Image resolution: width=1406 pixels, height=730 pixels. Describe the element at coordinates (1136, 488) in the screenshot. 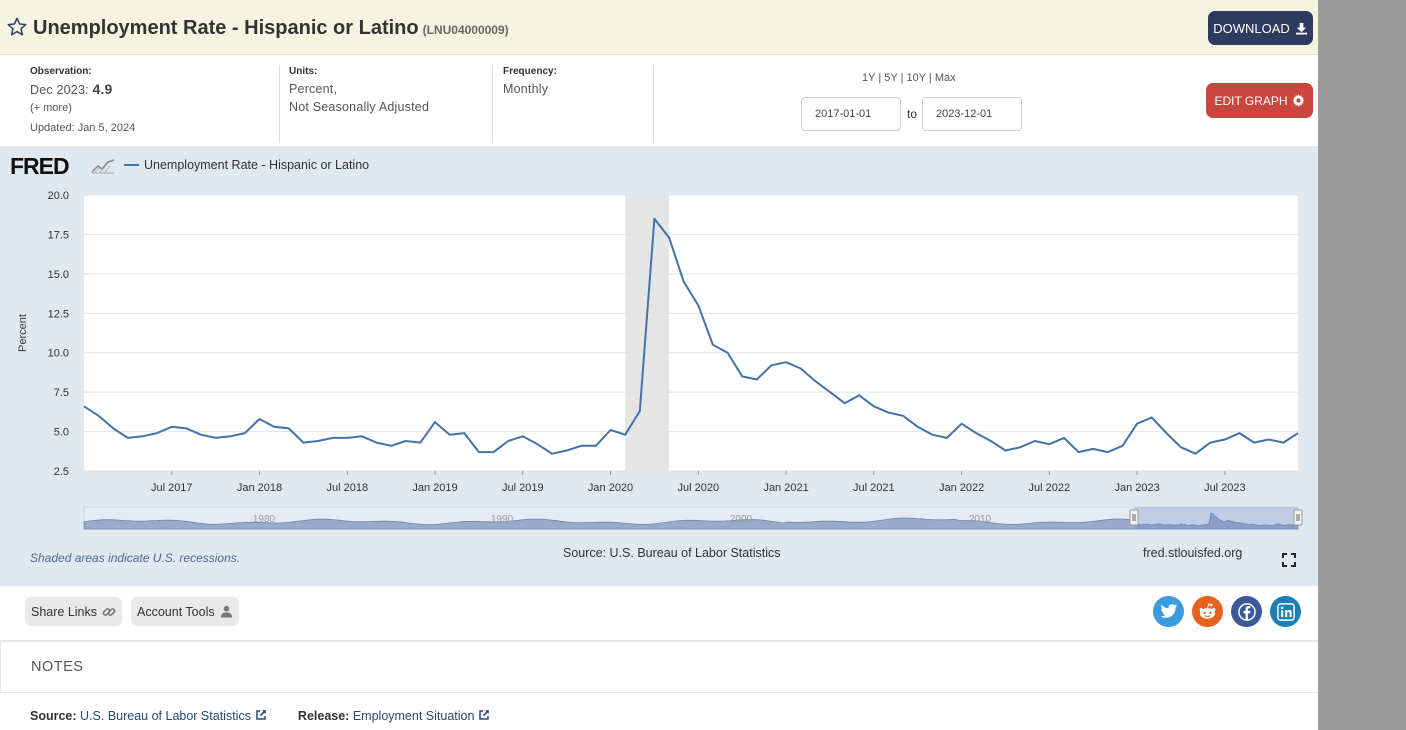

I see `x-tick-label: Jan 2023` at that location.